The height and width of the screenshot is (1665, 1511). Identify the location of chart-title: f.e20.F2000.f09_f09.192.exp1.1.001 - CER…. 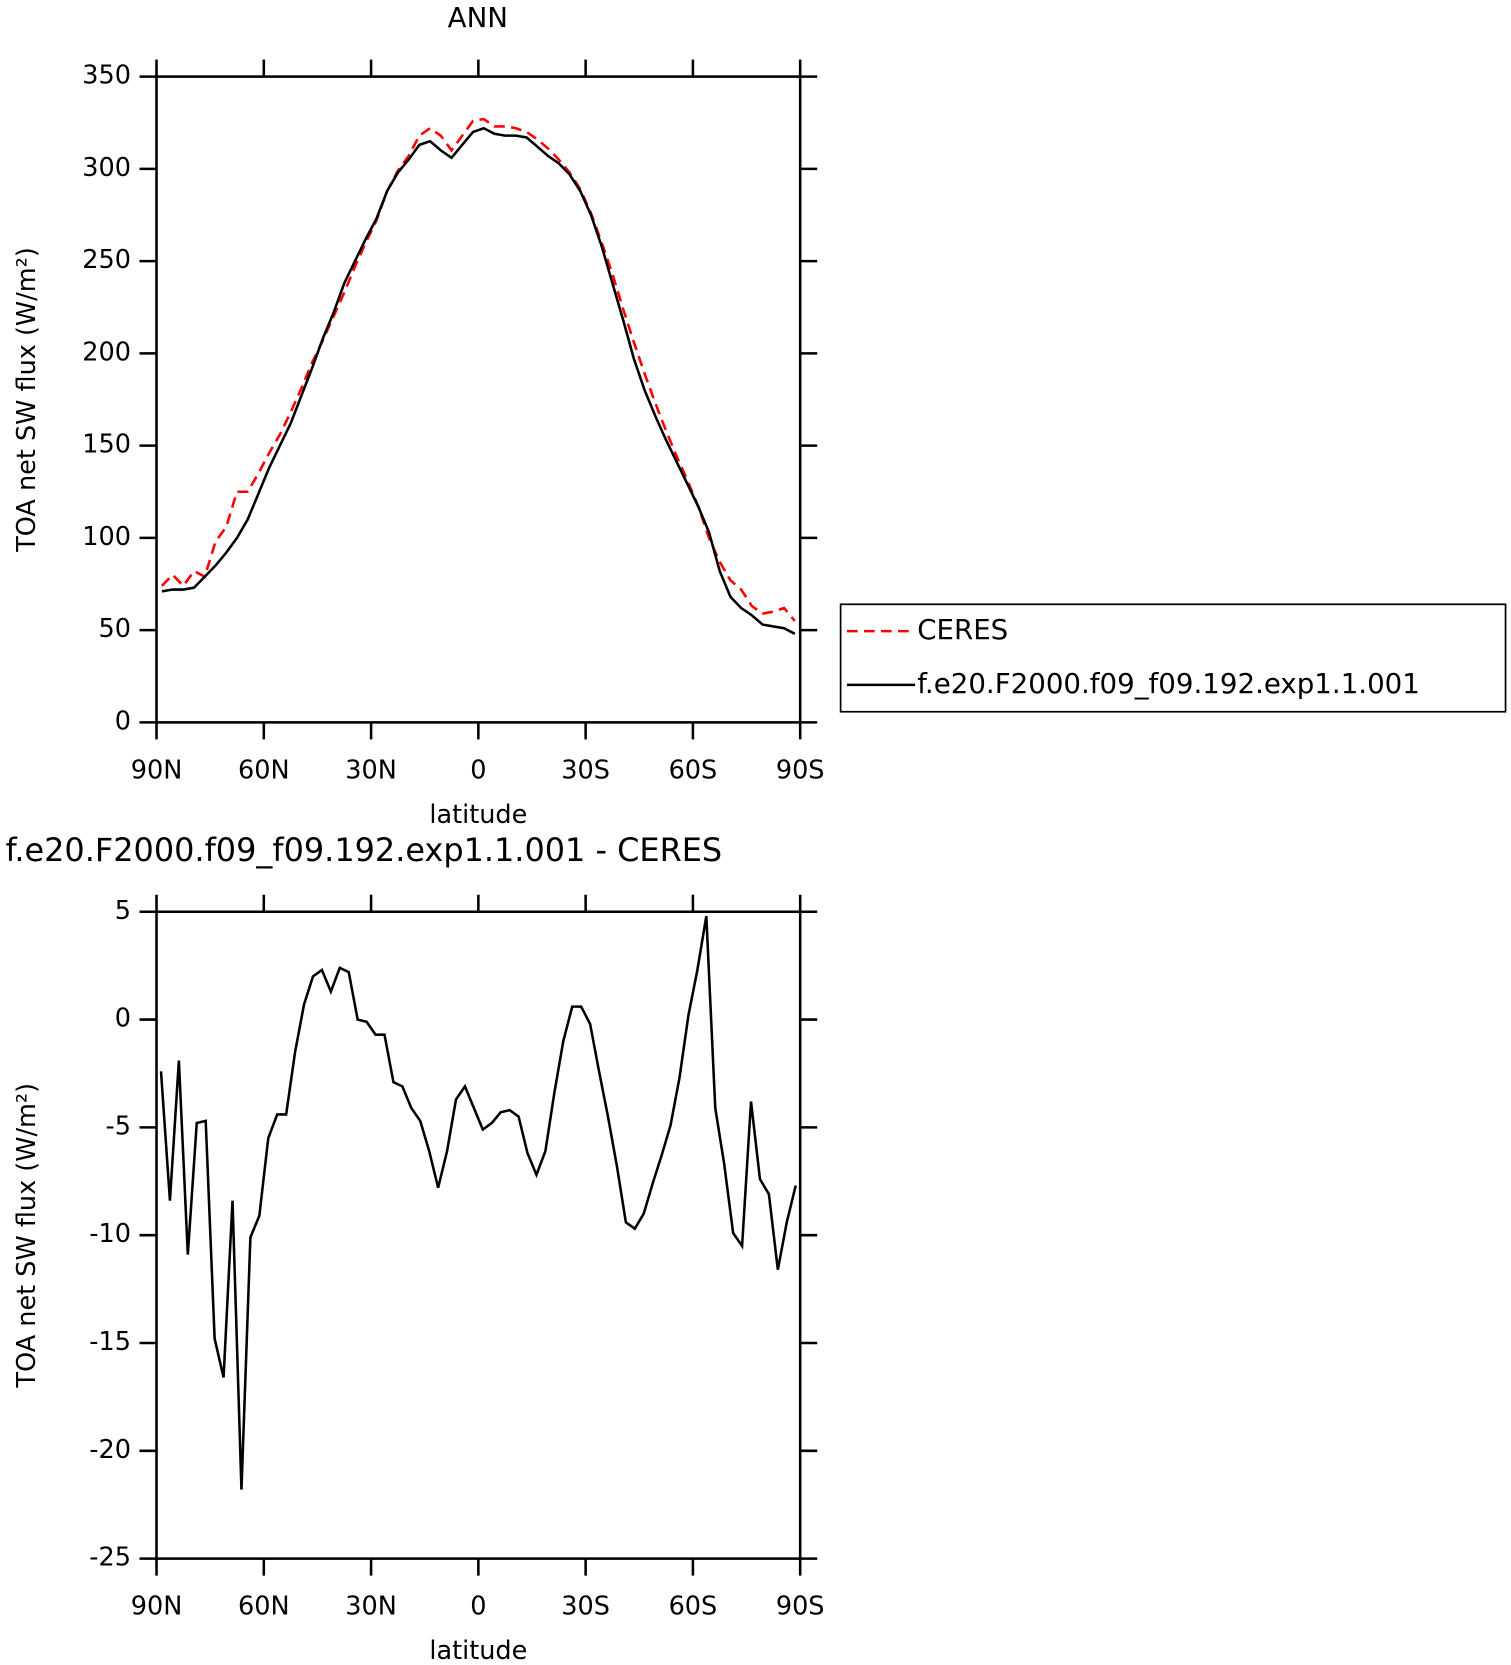
(363, 850).